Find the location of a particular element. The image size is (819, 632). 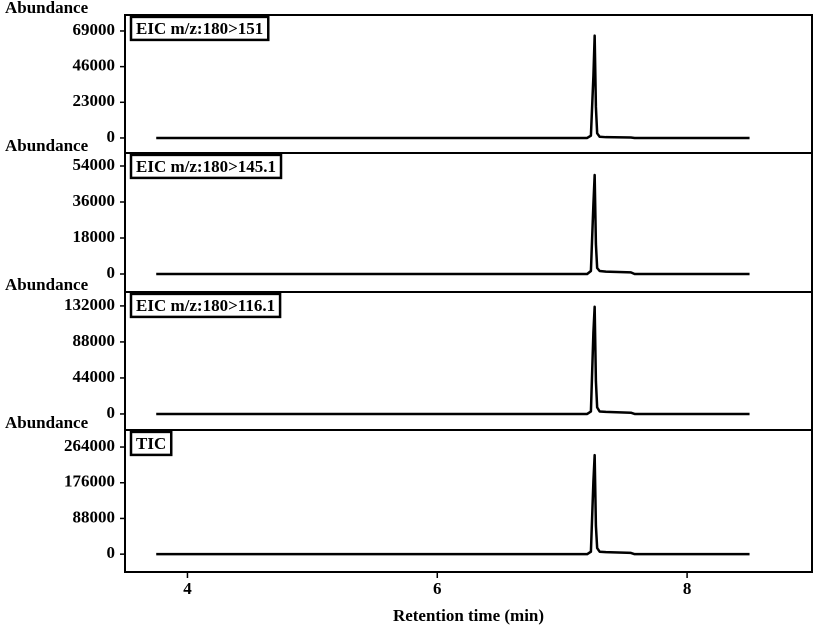

x-tick-label: 4 is located at coordinates (187, 588).